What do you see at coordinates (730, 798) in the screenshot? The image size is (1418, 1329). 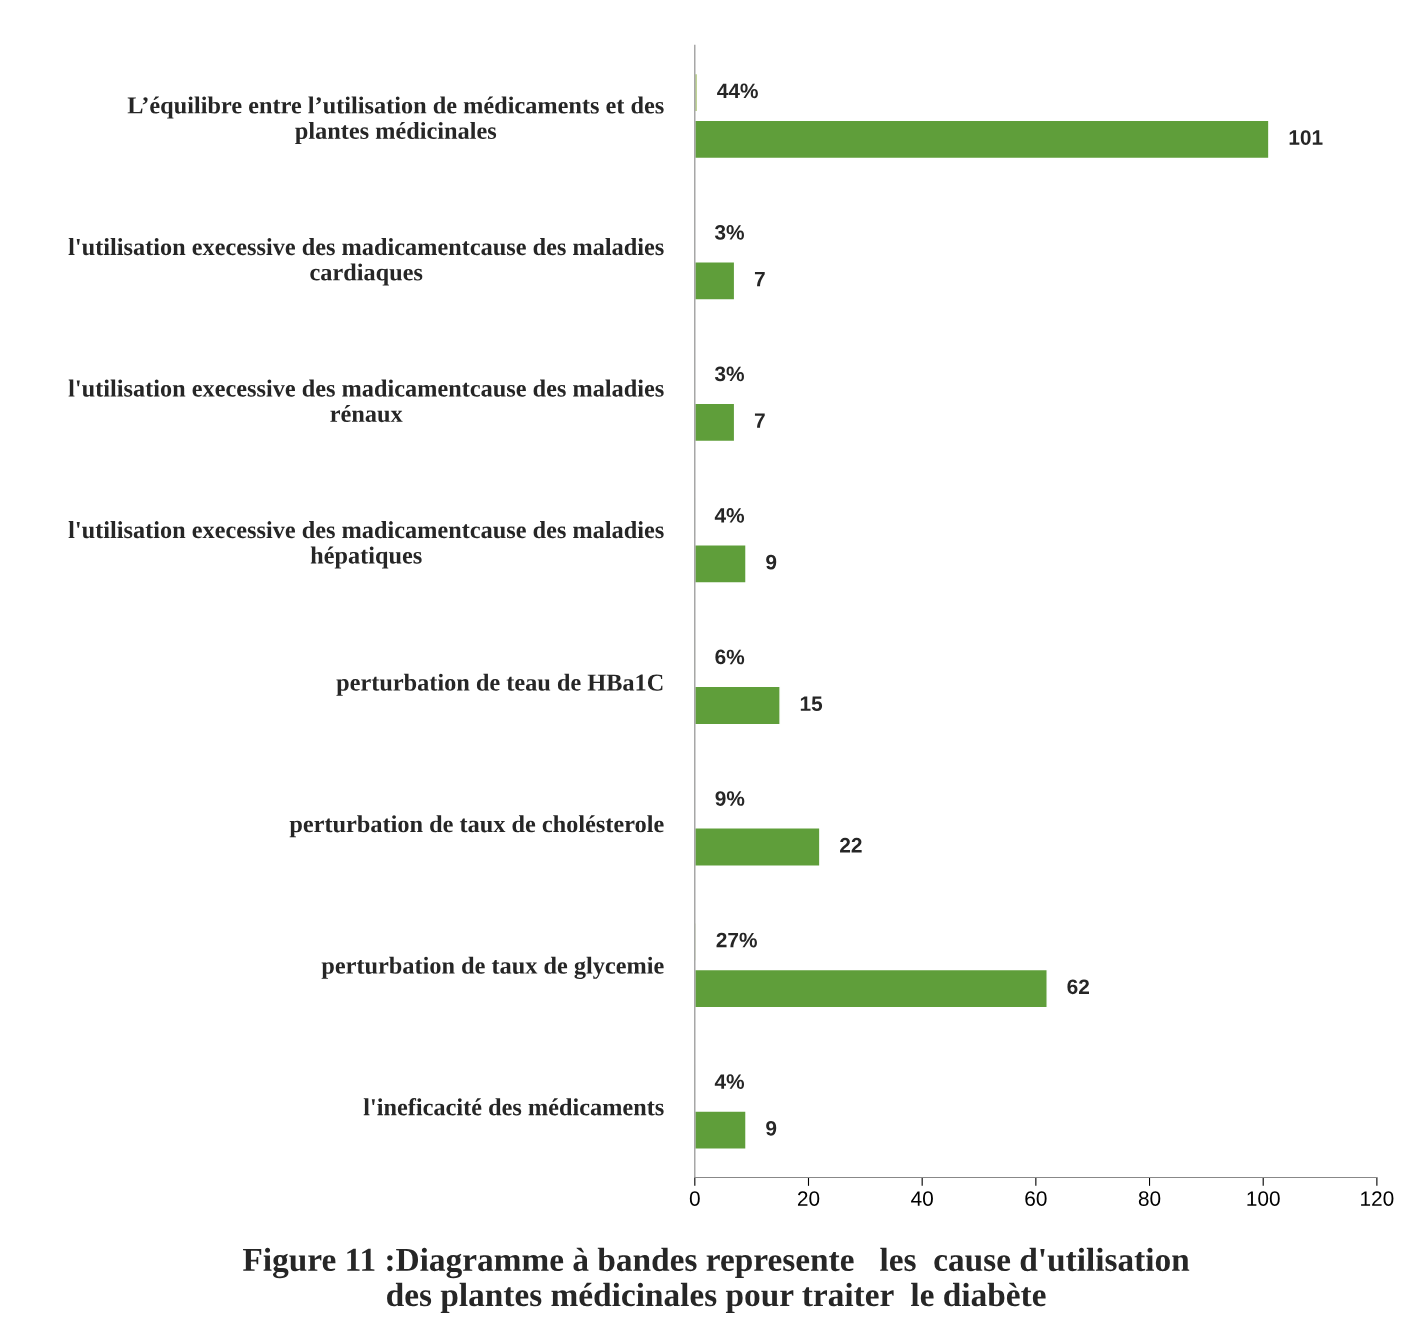 I see `data-label: 9%` at bounding box center [730, 798].